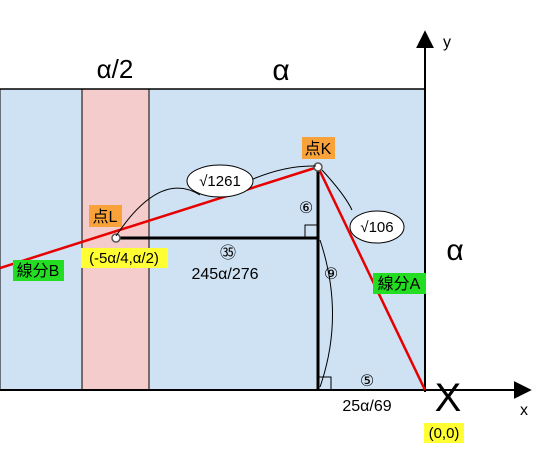 The image size is (558, 460). I want to click on vertical-ratio-label: ⑨, so click(331, 274).